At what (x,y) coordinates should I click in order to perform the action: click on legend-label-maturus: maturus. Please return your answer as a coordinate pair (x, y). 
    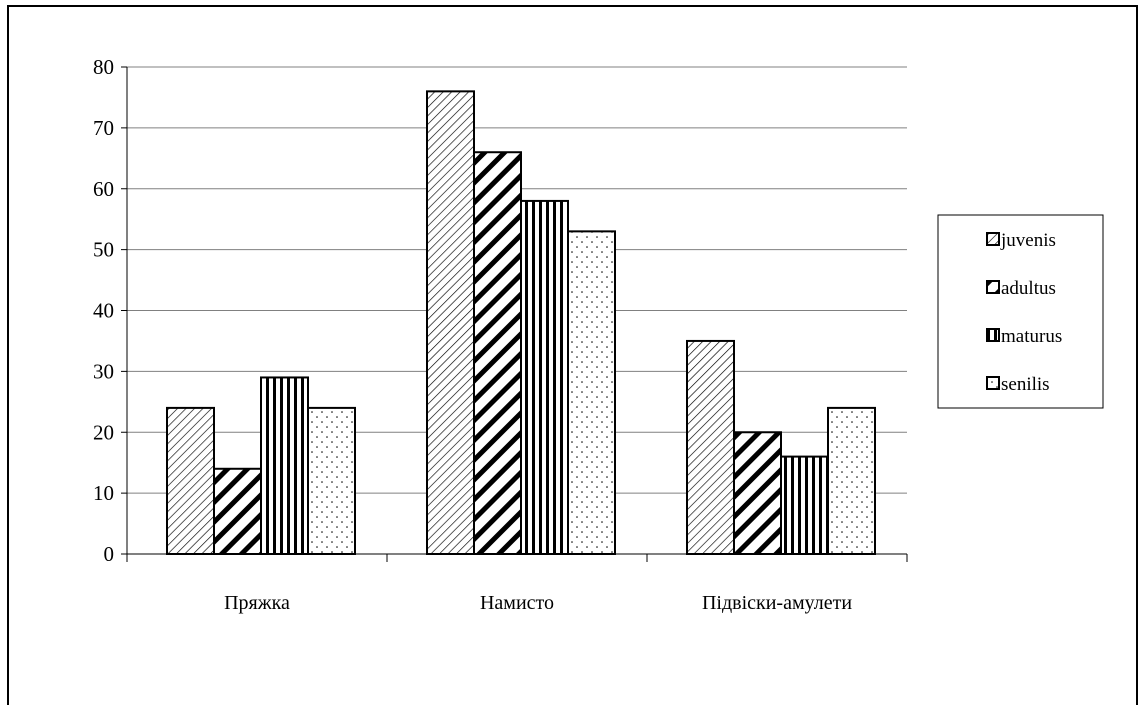
    Looking at the image, I should click on (1031, 336).